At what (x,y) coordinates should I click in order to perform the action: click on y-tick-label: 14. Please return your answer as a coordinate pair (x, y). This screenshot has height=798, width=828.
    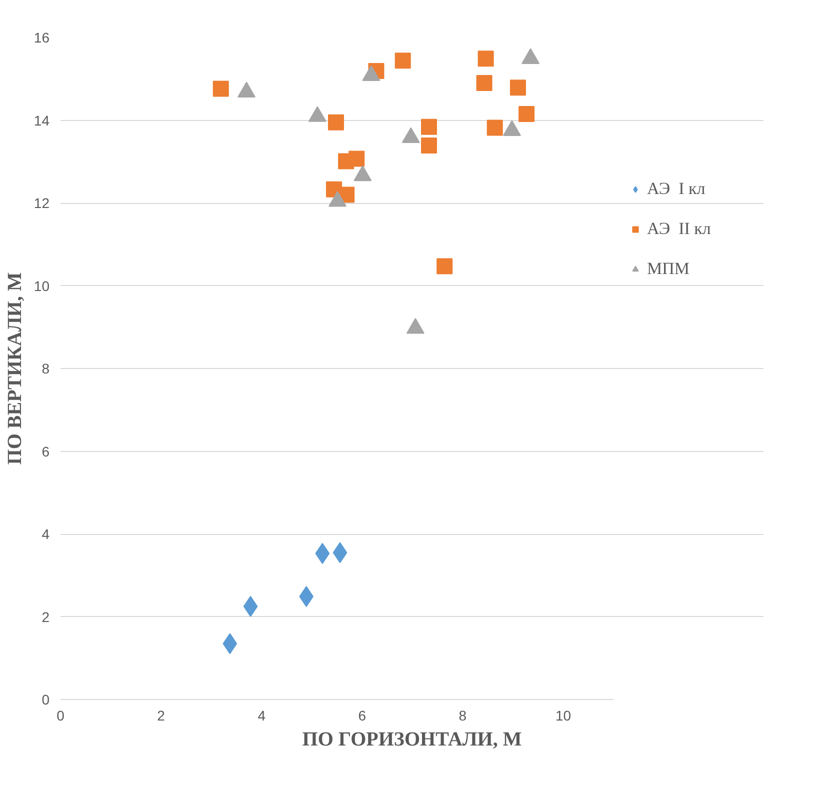
    Looking at the image, I should click on (42, 120).